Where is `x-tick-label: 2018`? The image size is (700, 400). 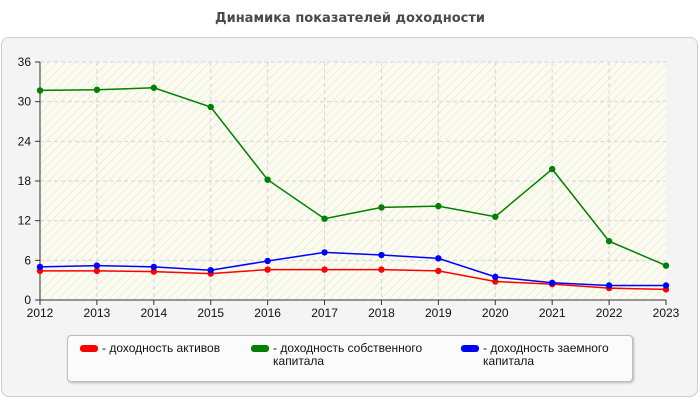 x-tick-label: 2018 is located at coordinates (381, 313).